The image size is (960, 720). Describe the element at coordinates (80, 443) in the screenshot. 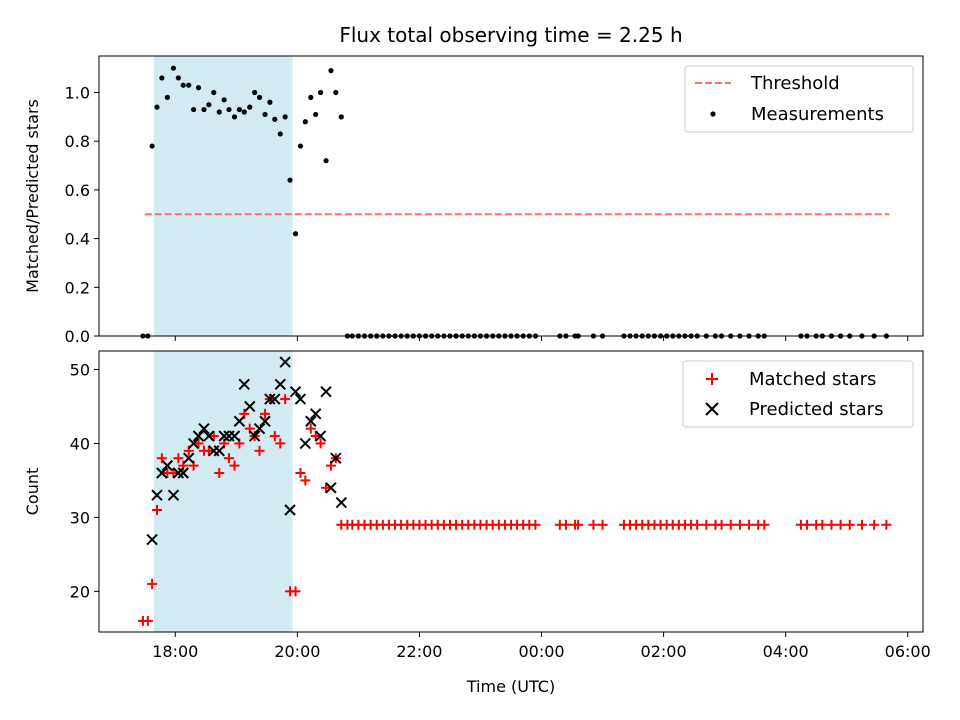

I see `y-tick-label: 40` at that location.